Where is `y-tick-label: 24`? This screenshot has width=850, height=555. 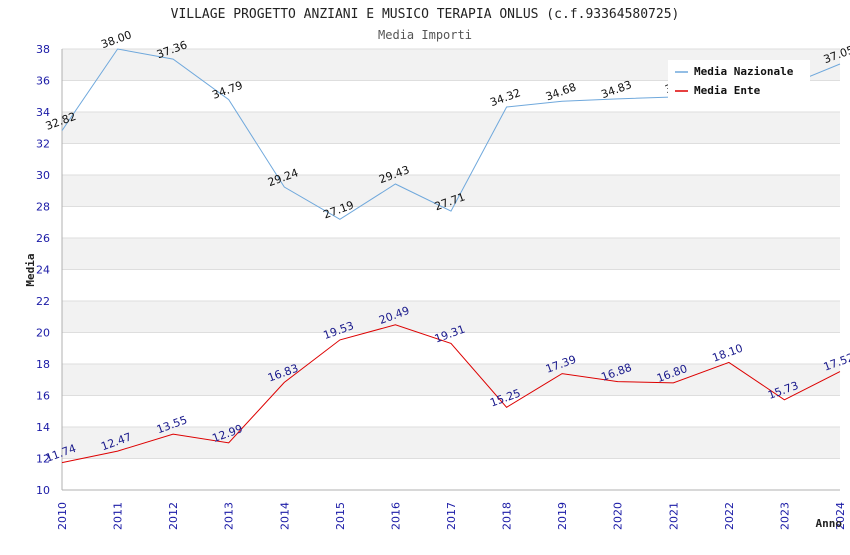 y-tick-label: 24 is located at coordinates (43, 270).